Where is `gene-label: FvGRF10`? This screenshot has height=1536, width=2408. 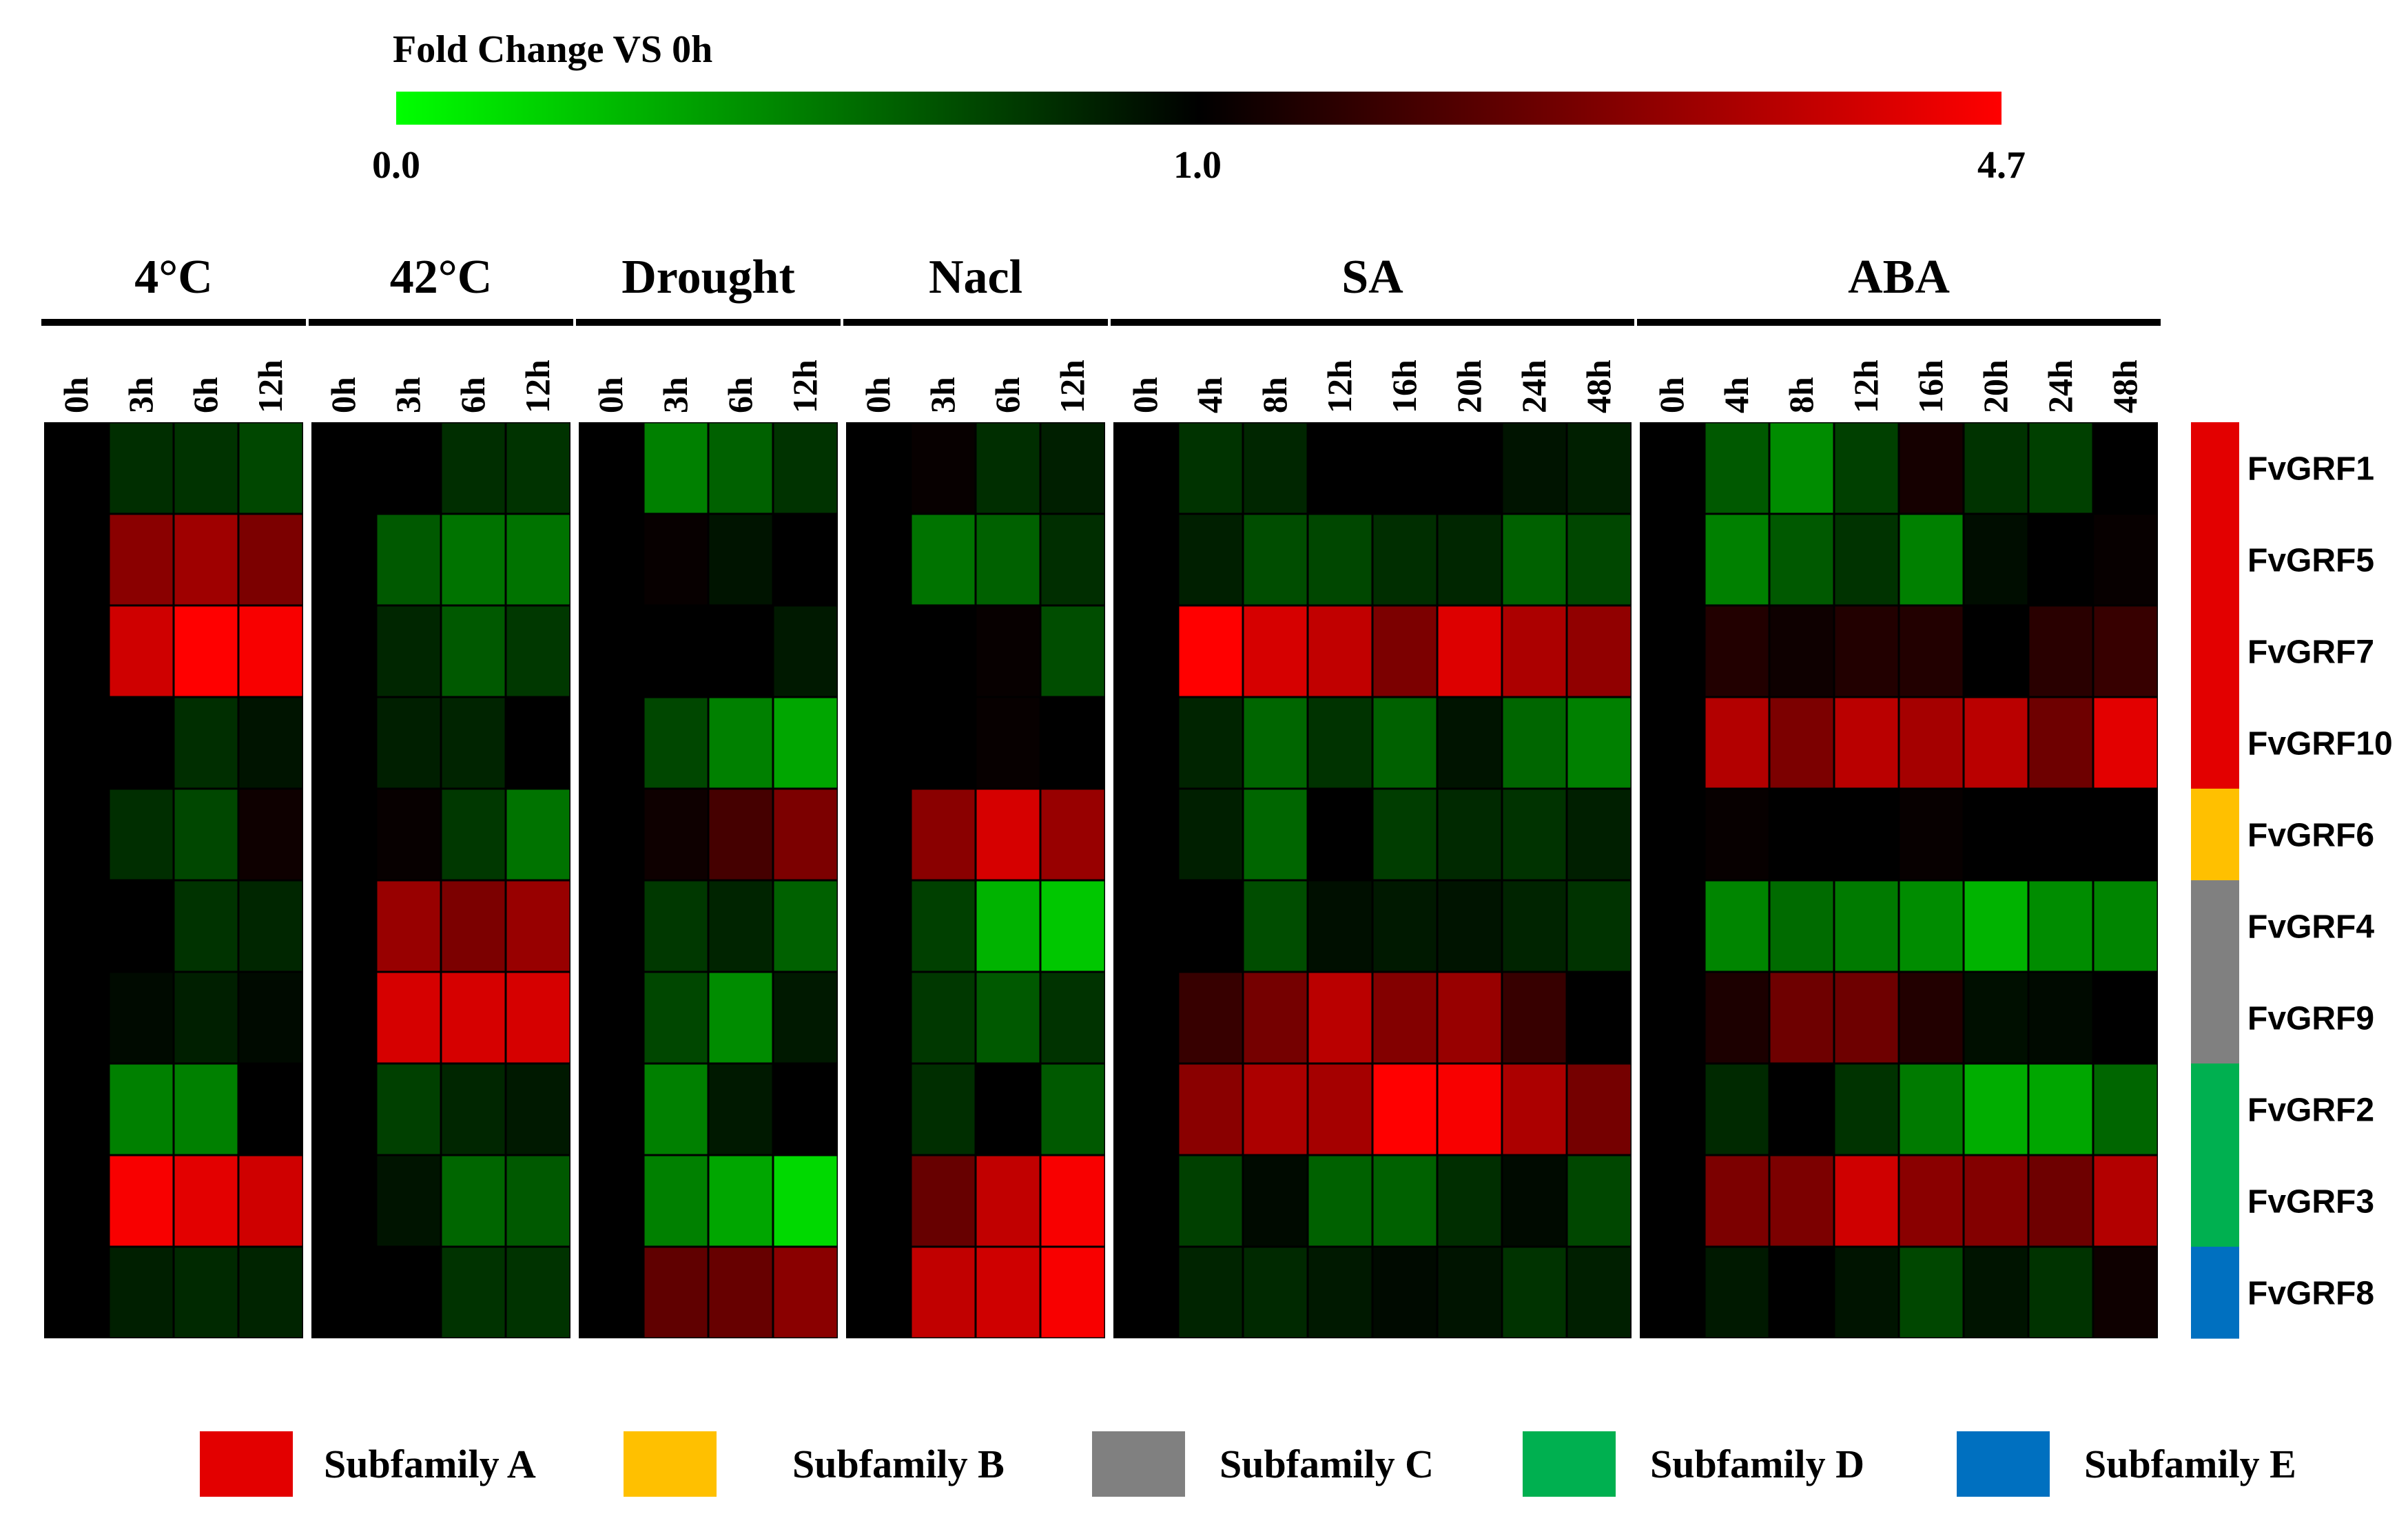
gene-label: FvGRF10 is located at coordinates (2320, 744).